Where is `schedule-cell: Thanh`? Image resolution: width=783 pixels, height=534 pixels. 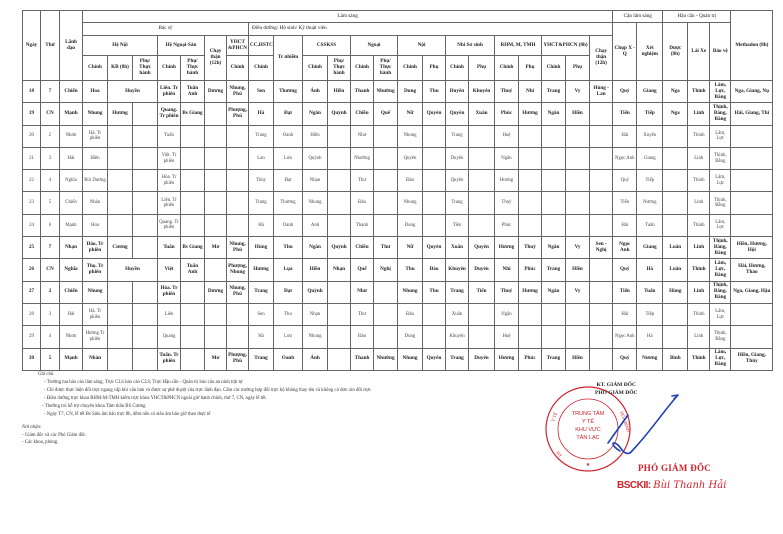 schedule-cell: Thanh is located at coordinates (362, 91).